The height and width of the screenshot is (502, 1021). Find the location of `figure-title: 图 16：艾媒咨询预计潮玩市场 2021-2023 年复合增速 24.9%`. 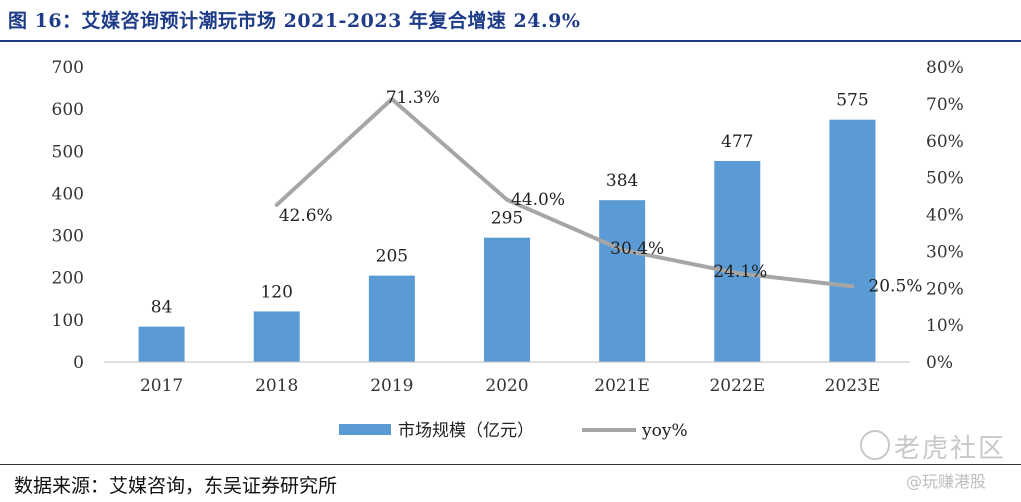

figure-title: 图 16：艾媒咨询预计潮玩市场 2021-2023 年复合增速 24.9% is located at coordinates (294, 21).